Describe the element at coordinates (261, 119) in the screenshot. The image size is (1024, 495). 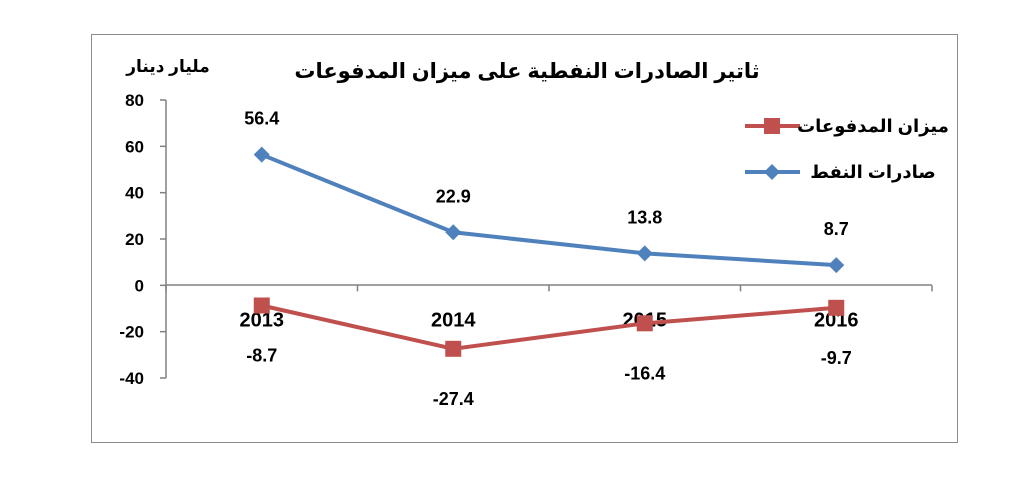
I see `data-label: 56.4` at that location.